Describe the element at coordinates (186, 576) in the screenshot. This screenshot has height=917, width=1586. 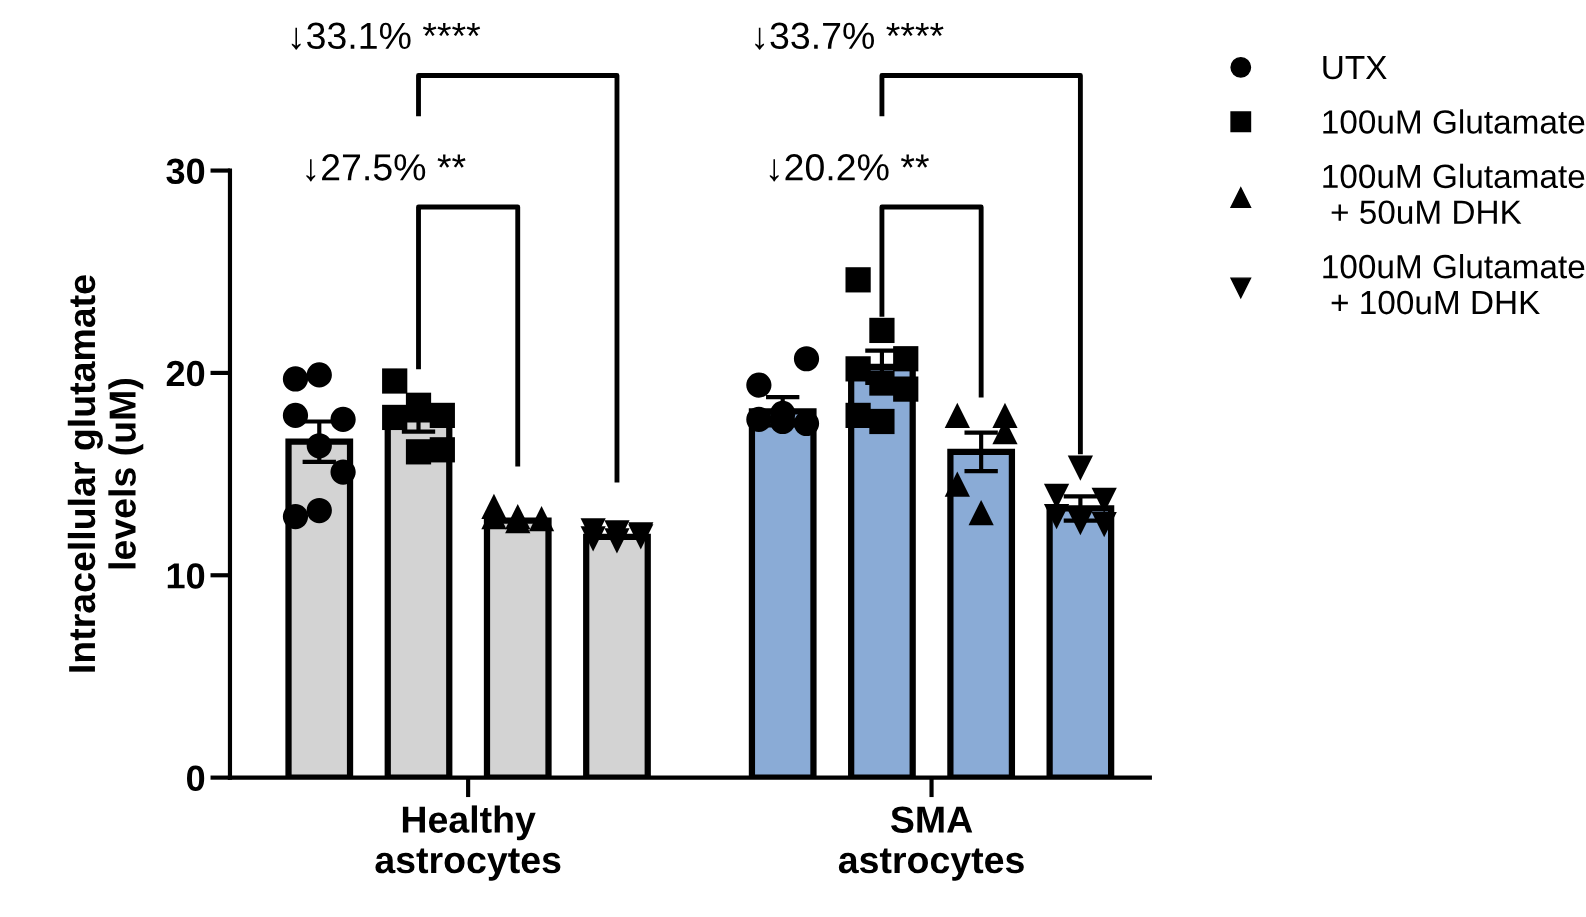
I see `y-tick-label: 10` at that location.